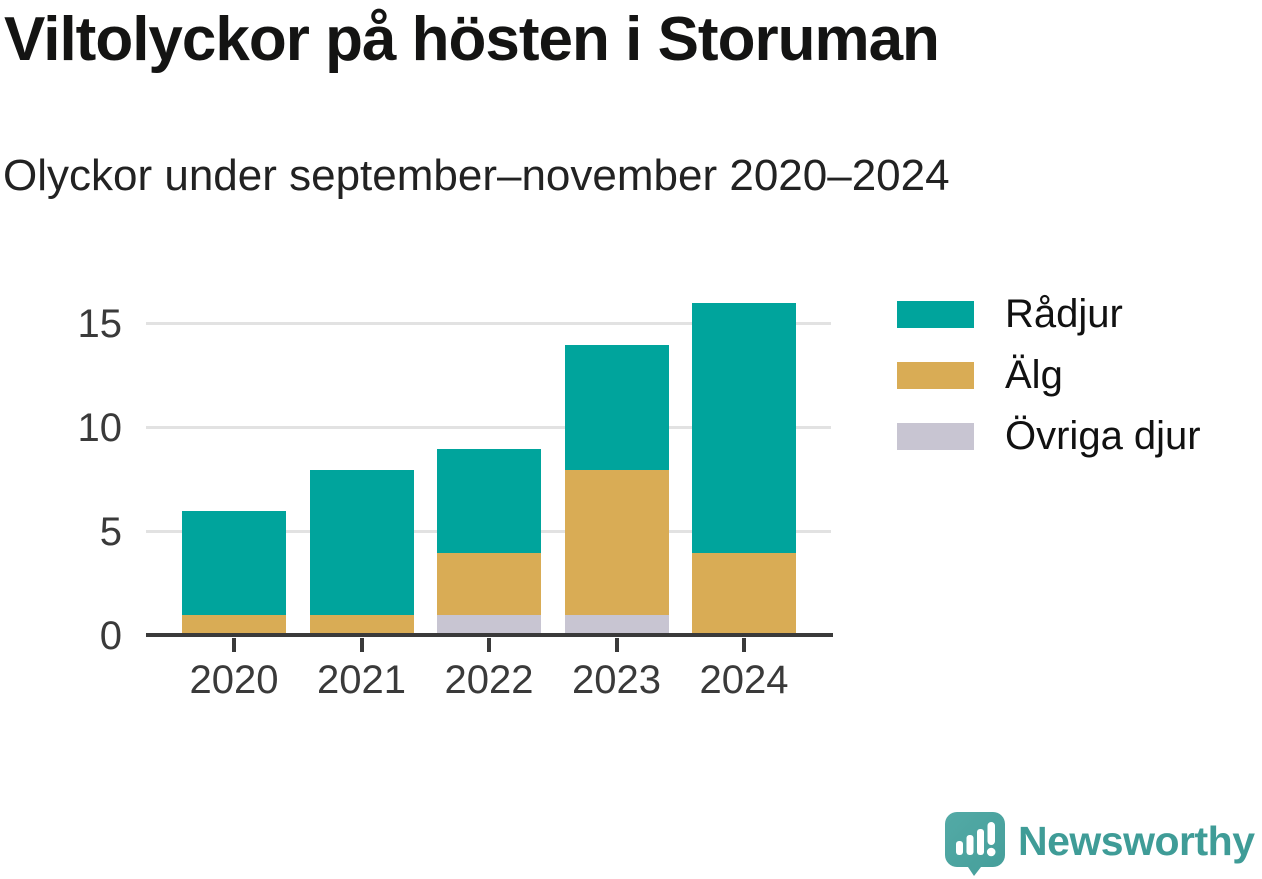  I want to click on bar-2021-älg, so click(361, 625).